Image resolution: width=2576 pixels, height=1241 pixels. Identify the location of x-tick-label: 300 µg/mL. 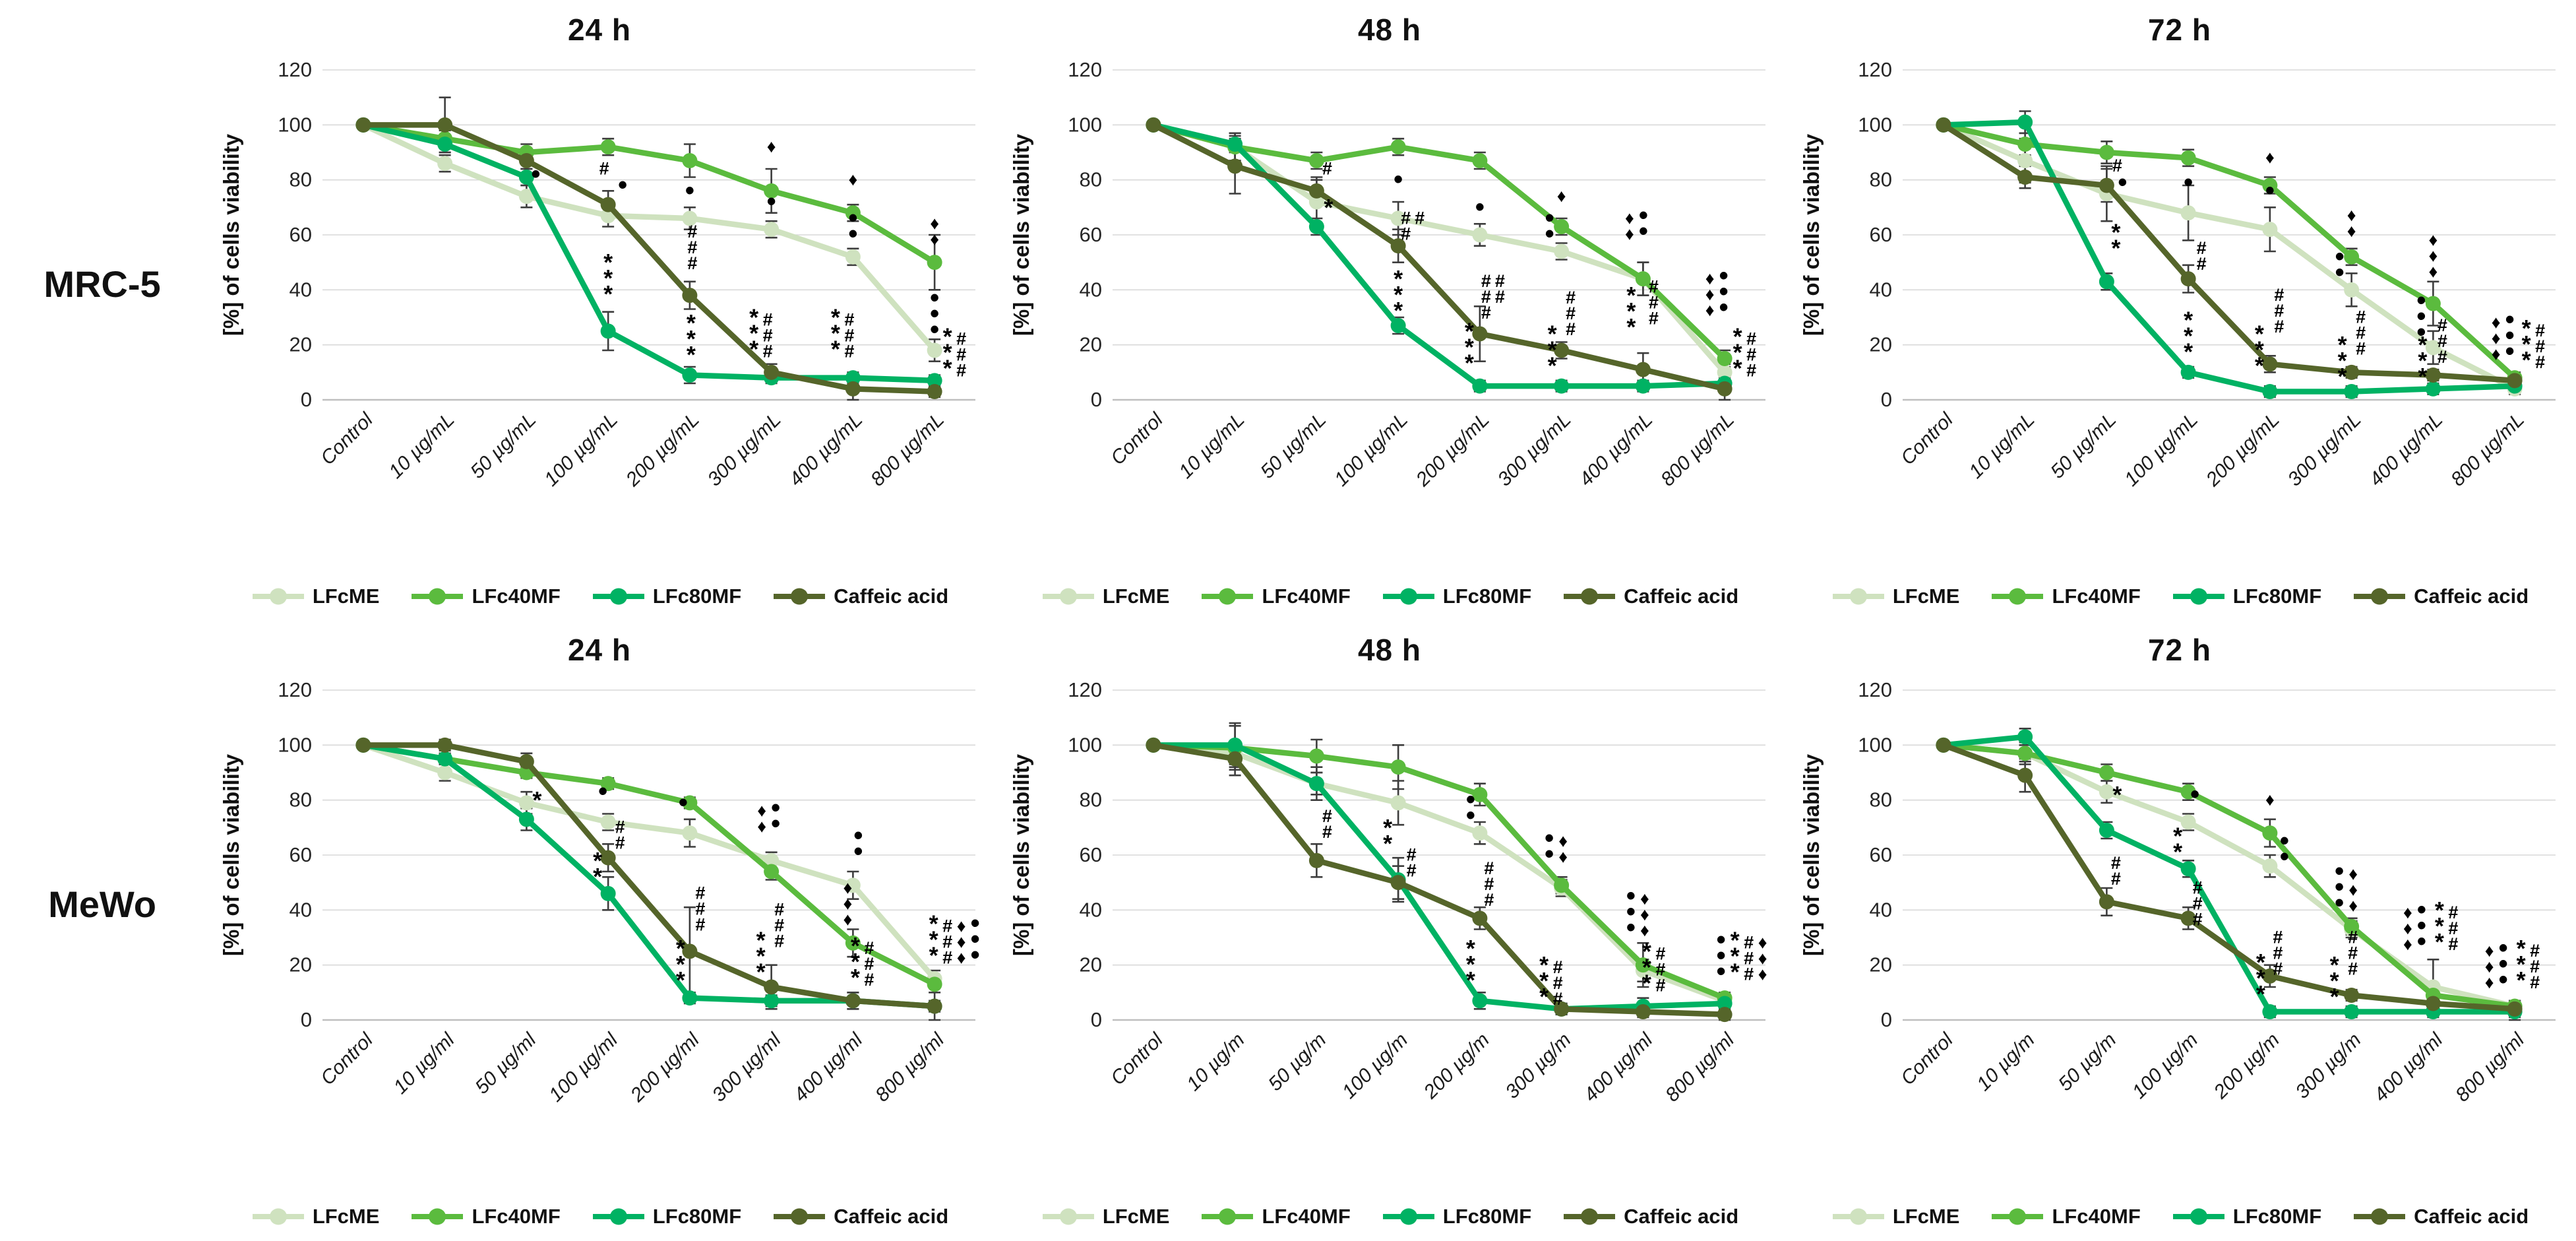
(744, 450).